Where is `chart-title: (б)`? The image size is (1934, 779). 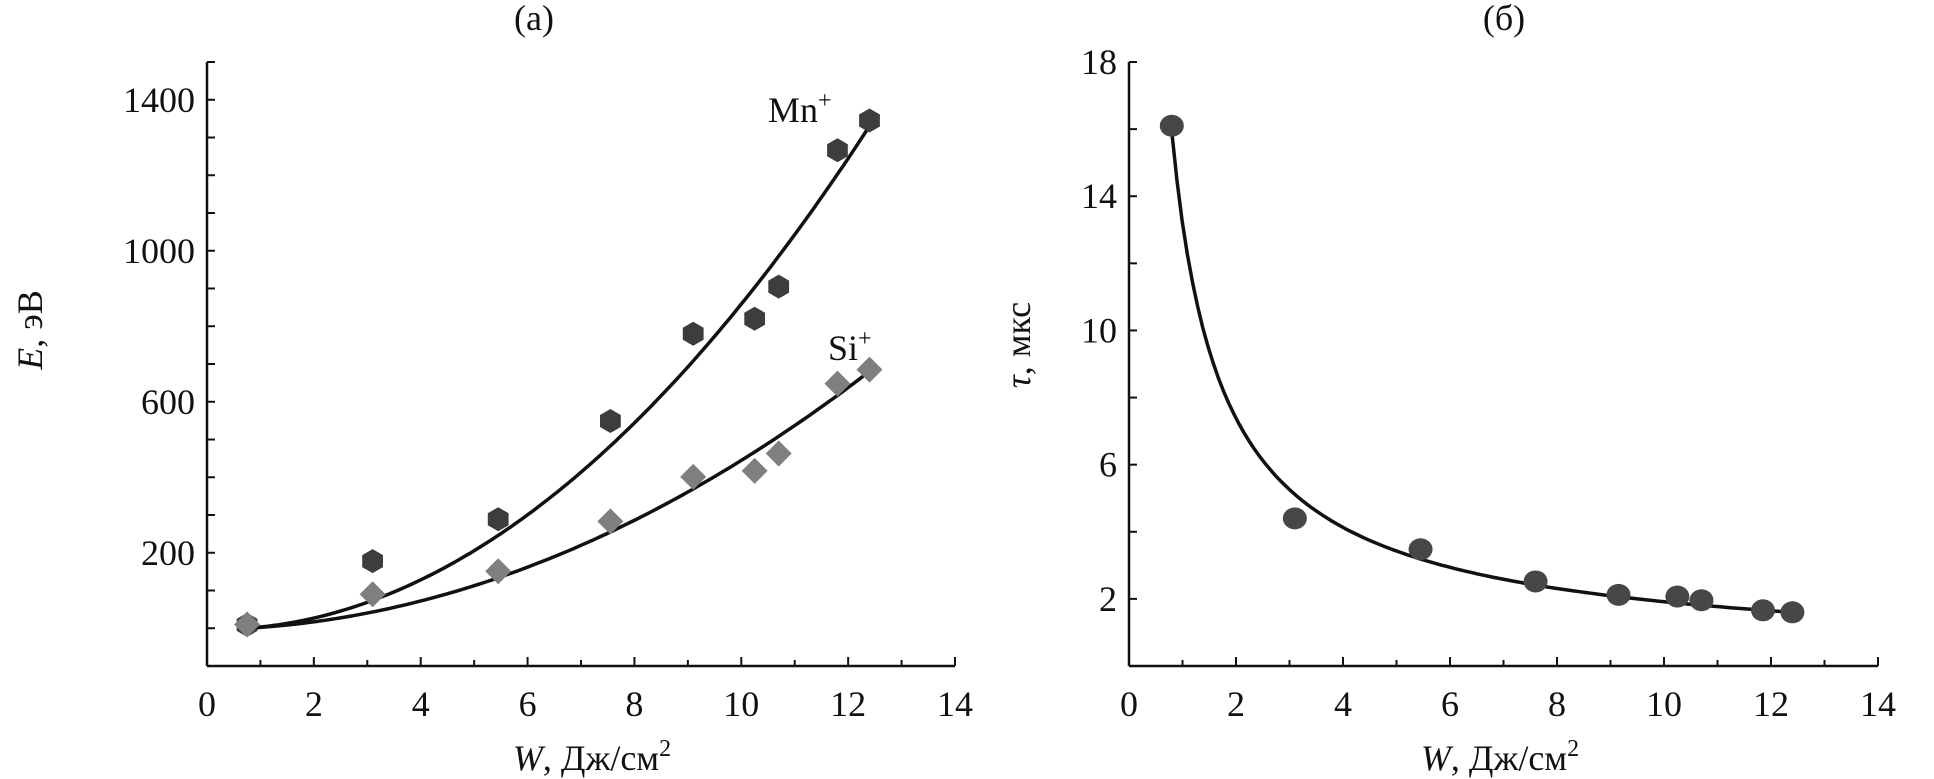
chart-title: (б) is located at coordinates (1504, 19).